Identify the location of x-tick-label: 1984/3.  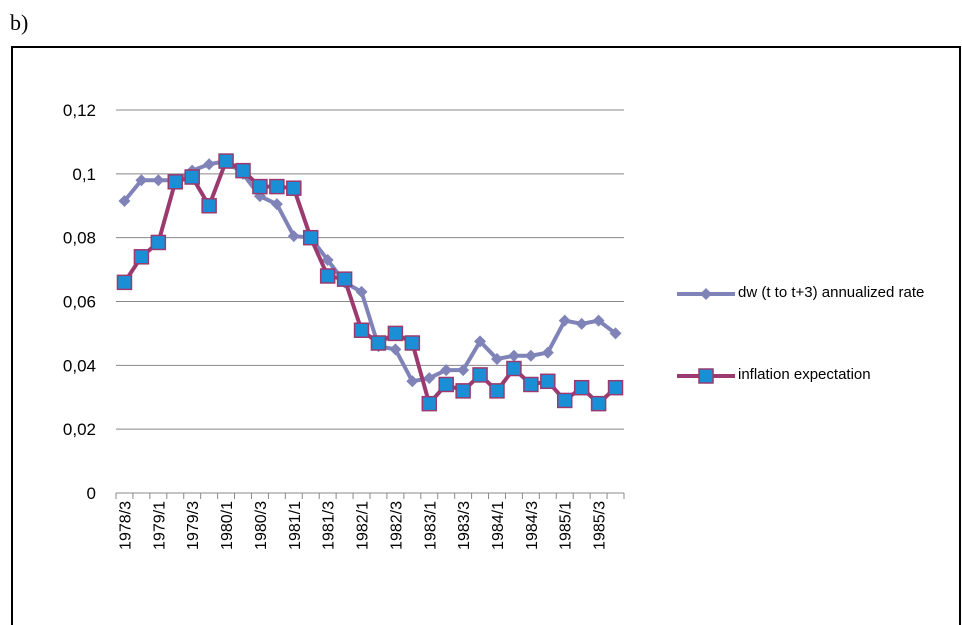
(532, 525).